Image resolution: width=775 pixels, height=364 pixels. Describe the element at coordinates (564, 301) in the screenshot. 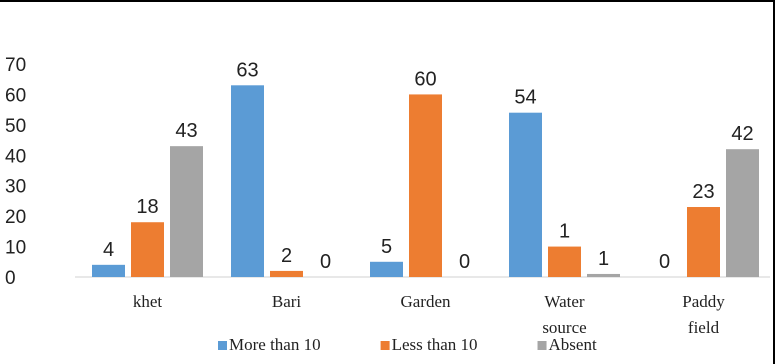

I see `category-label: Water` at that location.